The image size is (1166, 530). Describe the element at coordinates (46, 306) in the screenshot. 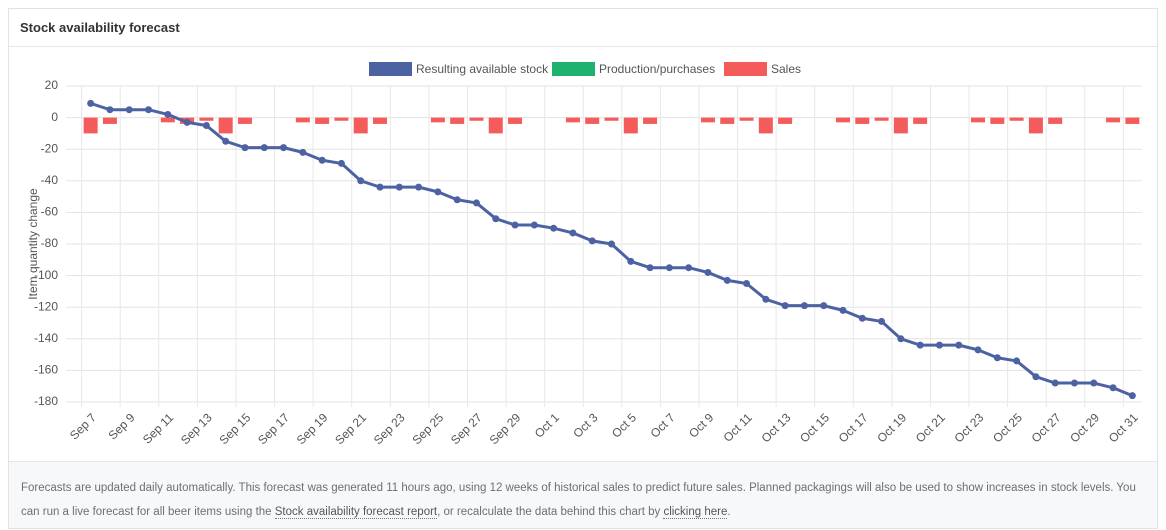

I see `y-tick-label: -120` at that location.